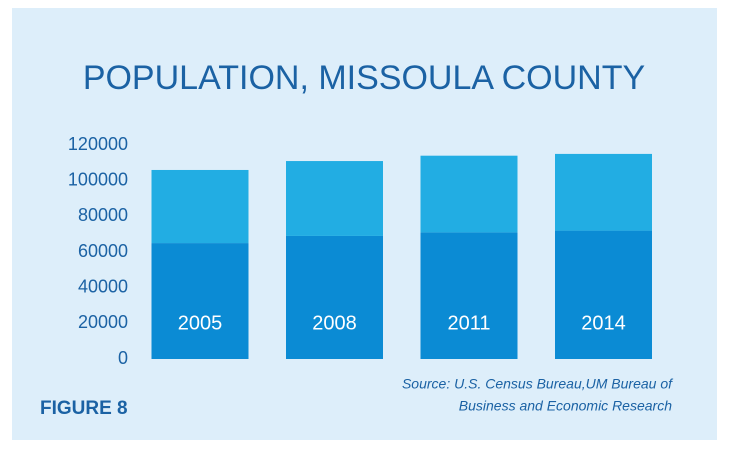  I want to click on x-tick-label: 2005, so click(200, 323).